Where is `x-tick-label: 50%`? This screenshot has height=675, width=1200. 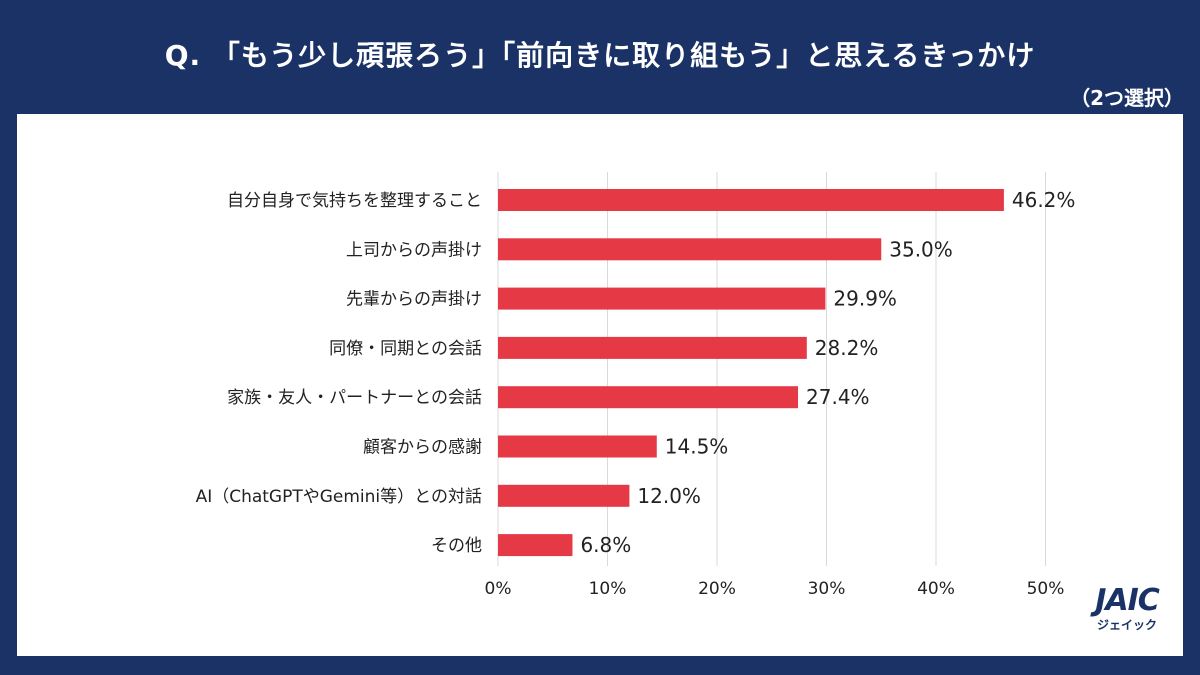 x-tick-label: 50% is located at coordinates (1046, 589).